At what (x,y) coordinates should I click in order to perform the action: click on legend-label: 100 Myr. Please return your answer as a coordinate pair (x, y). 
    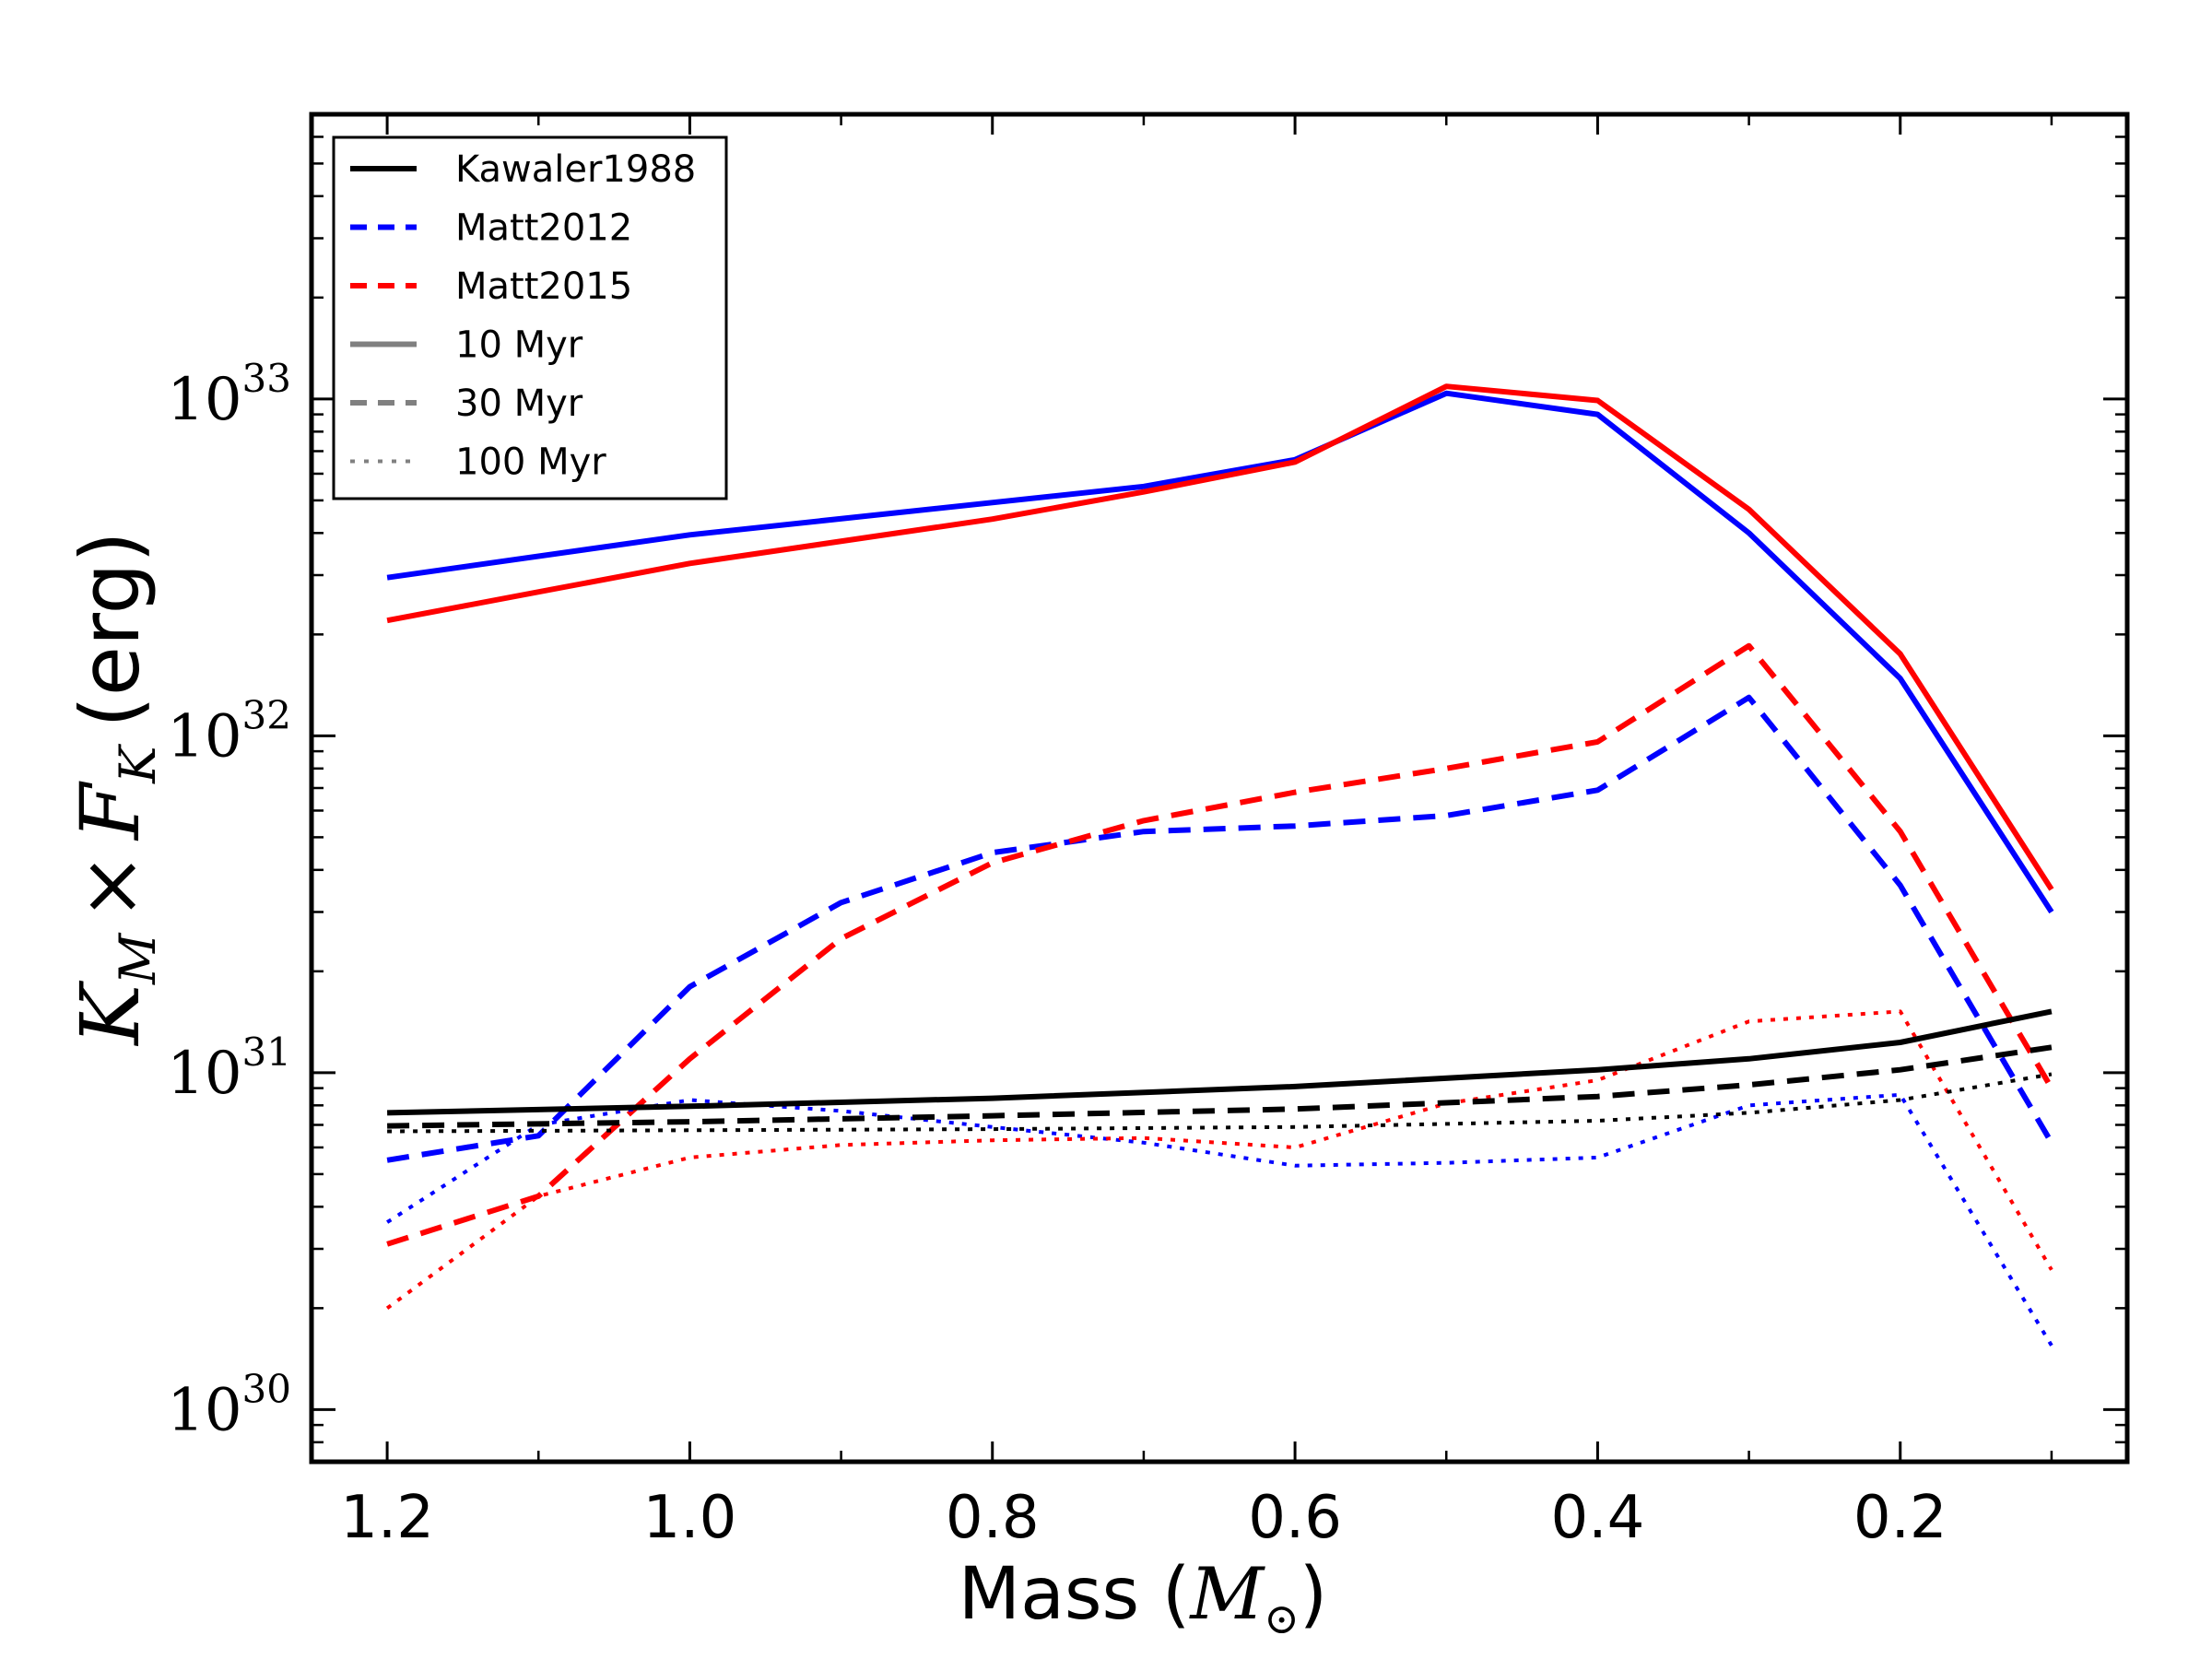
    Looking at the image, I should click on (530, 462).